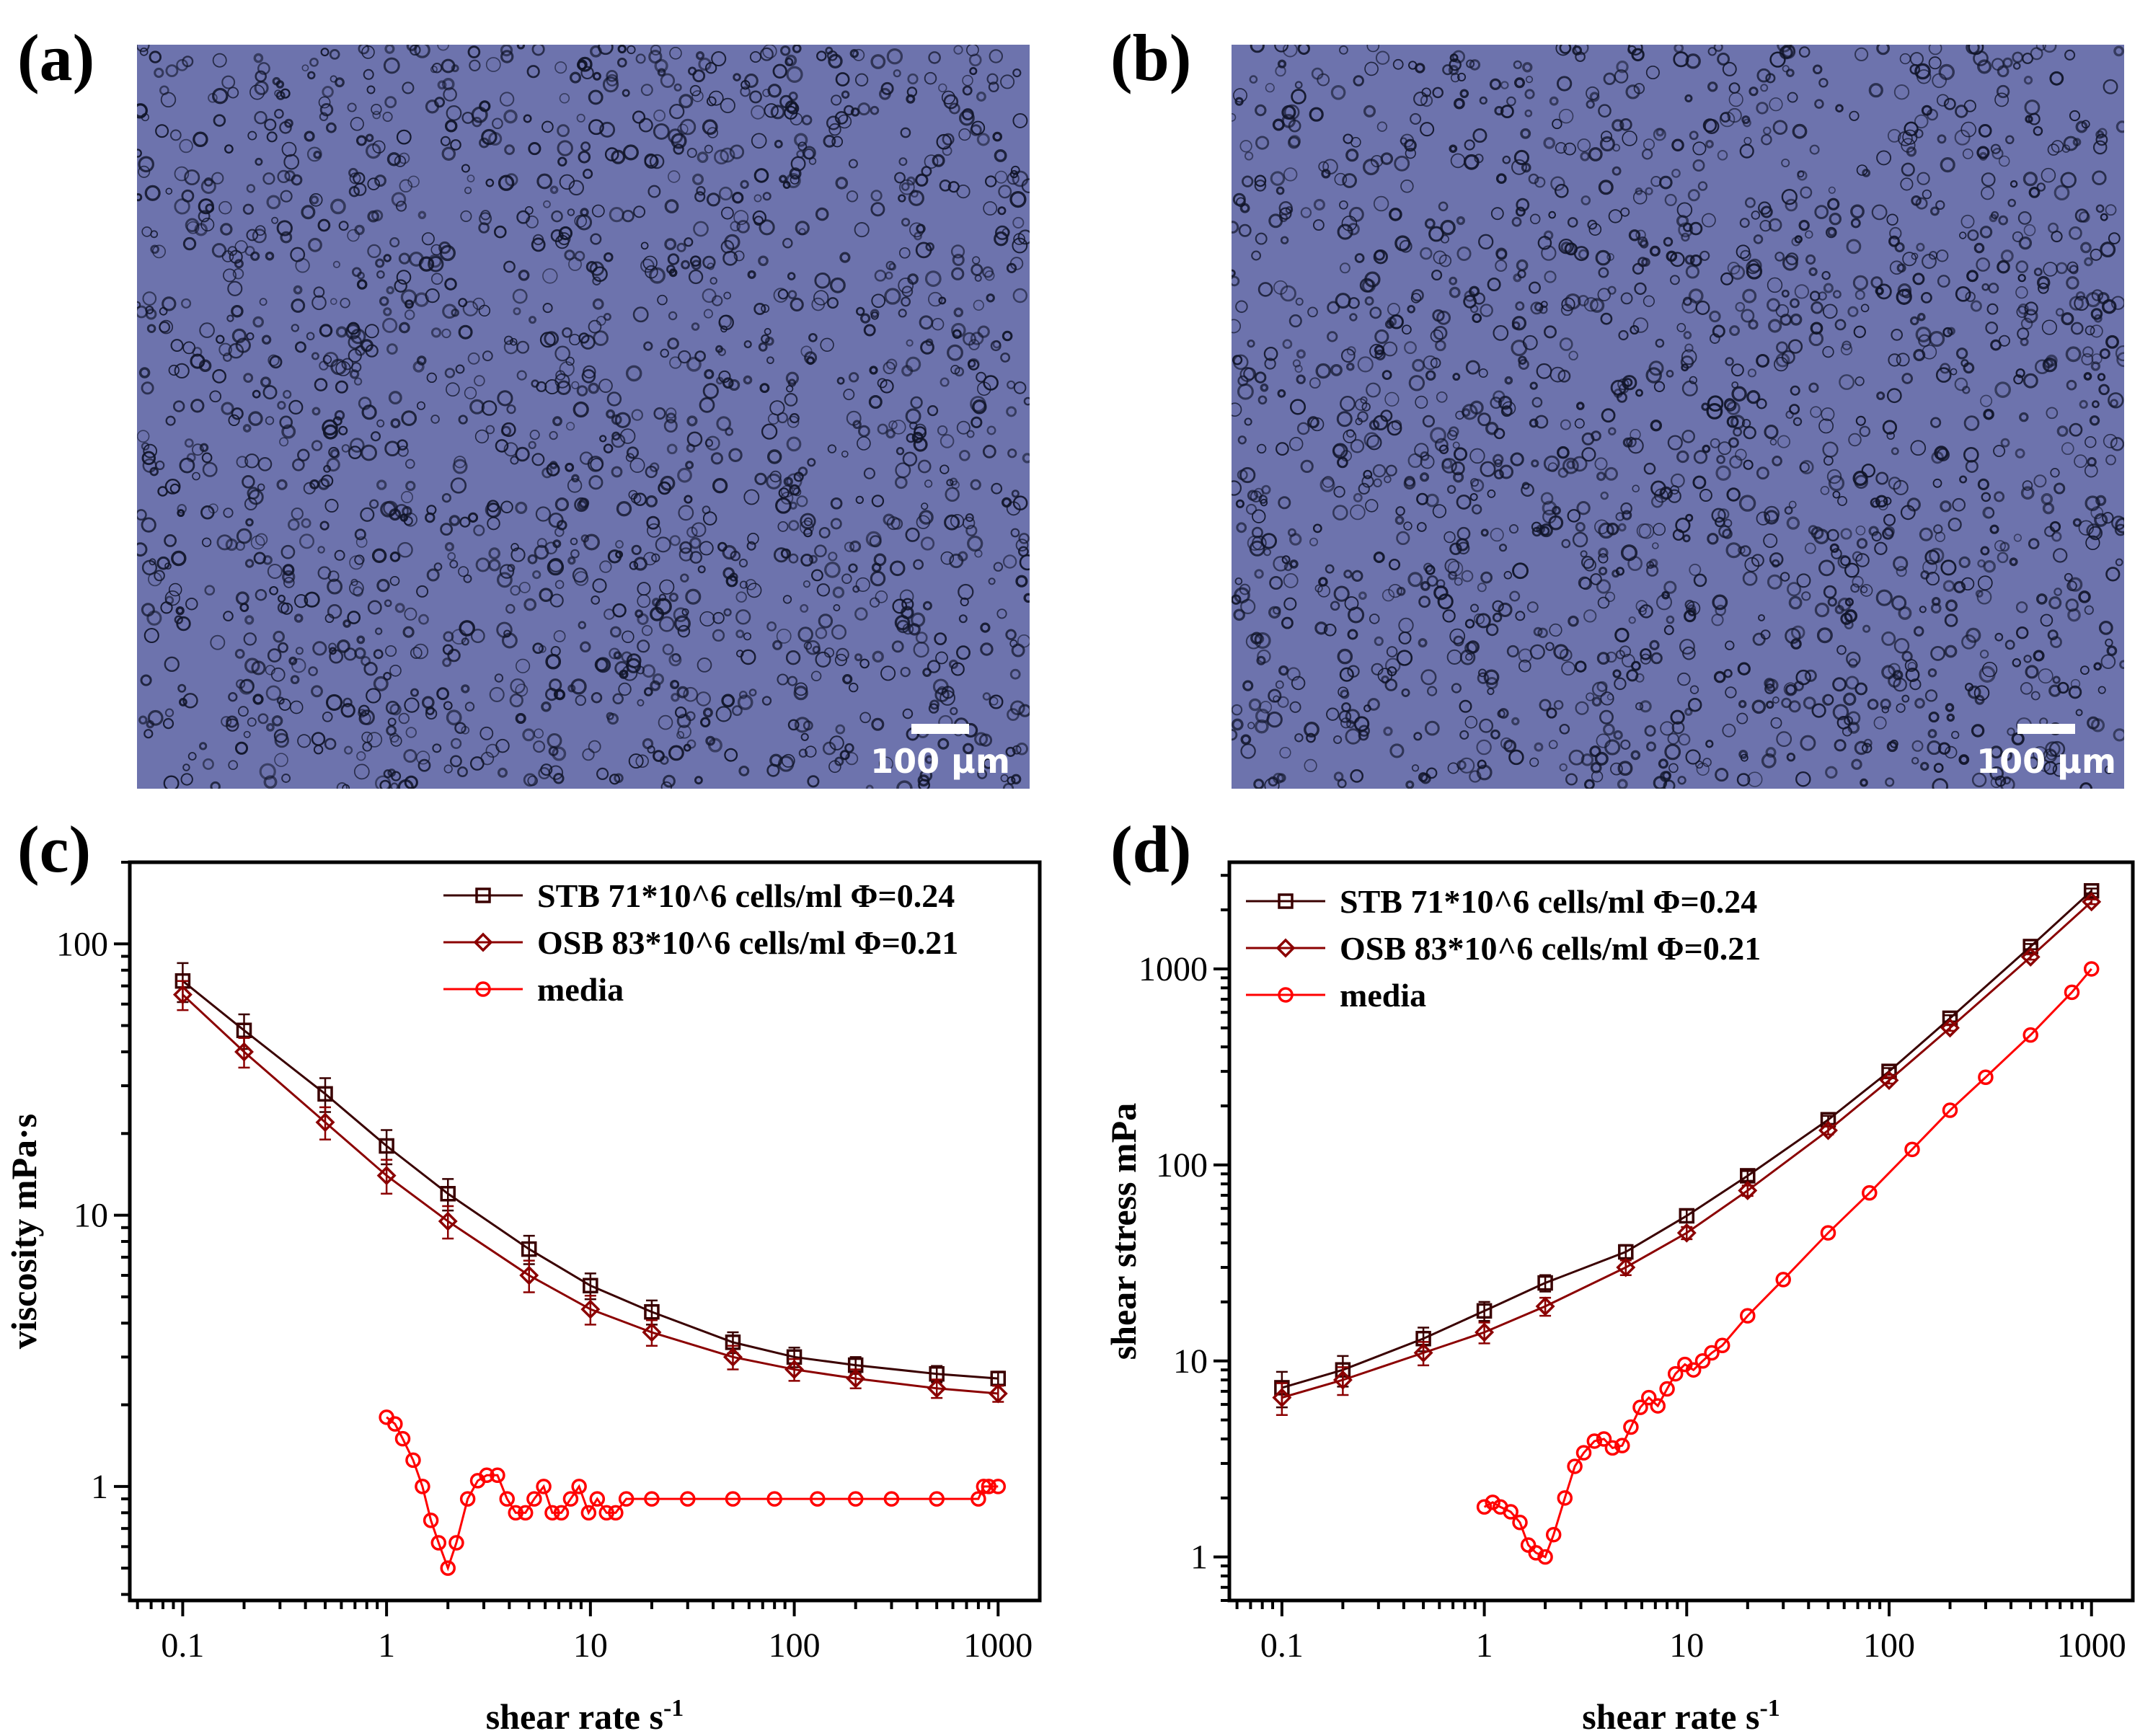  I want to click on legend-label: media, so click(1383, 995).